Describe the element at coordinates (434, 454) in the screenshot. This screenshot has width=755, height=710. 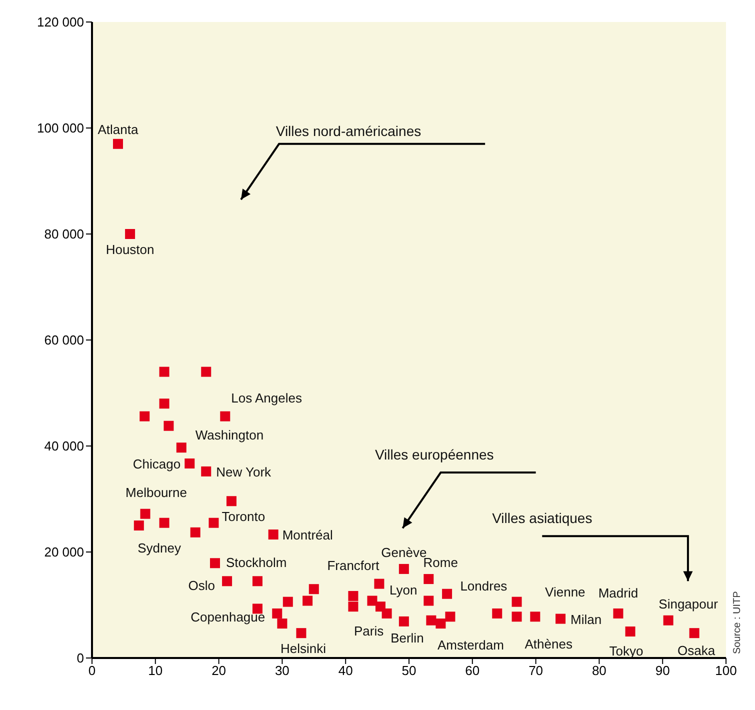
I see `annotation: Villes européennes` at that location.